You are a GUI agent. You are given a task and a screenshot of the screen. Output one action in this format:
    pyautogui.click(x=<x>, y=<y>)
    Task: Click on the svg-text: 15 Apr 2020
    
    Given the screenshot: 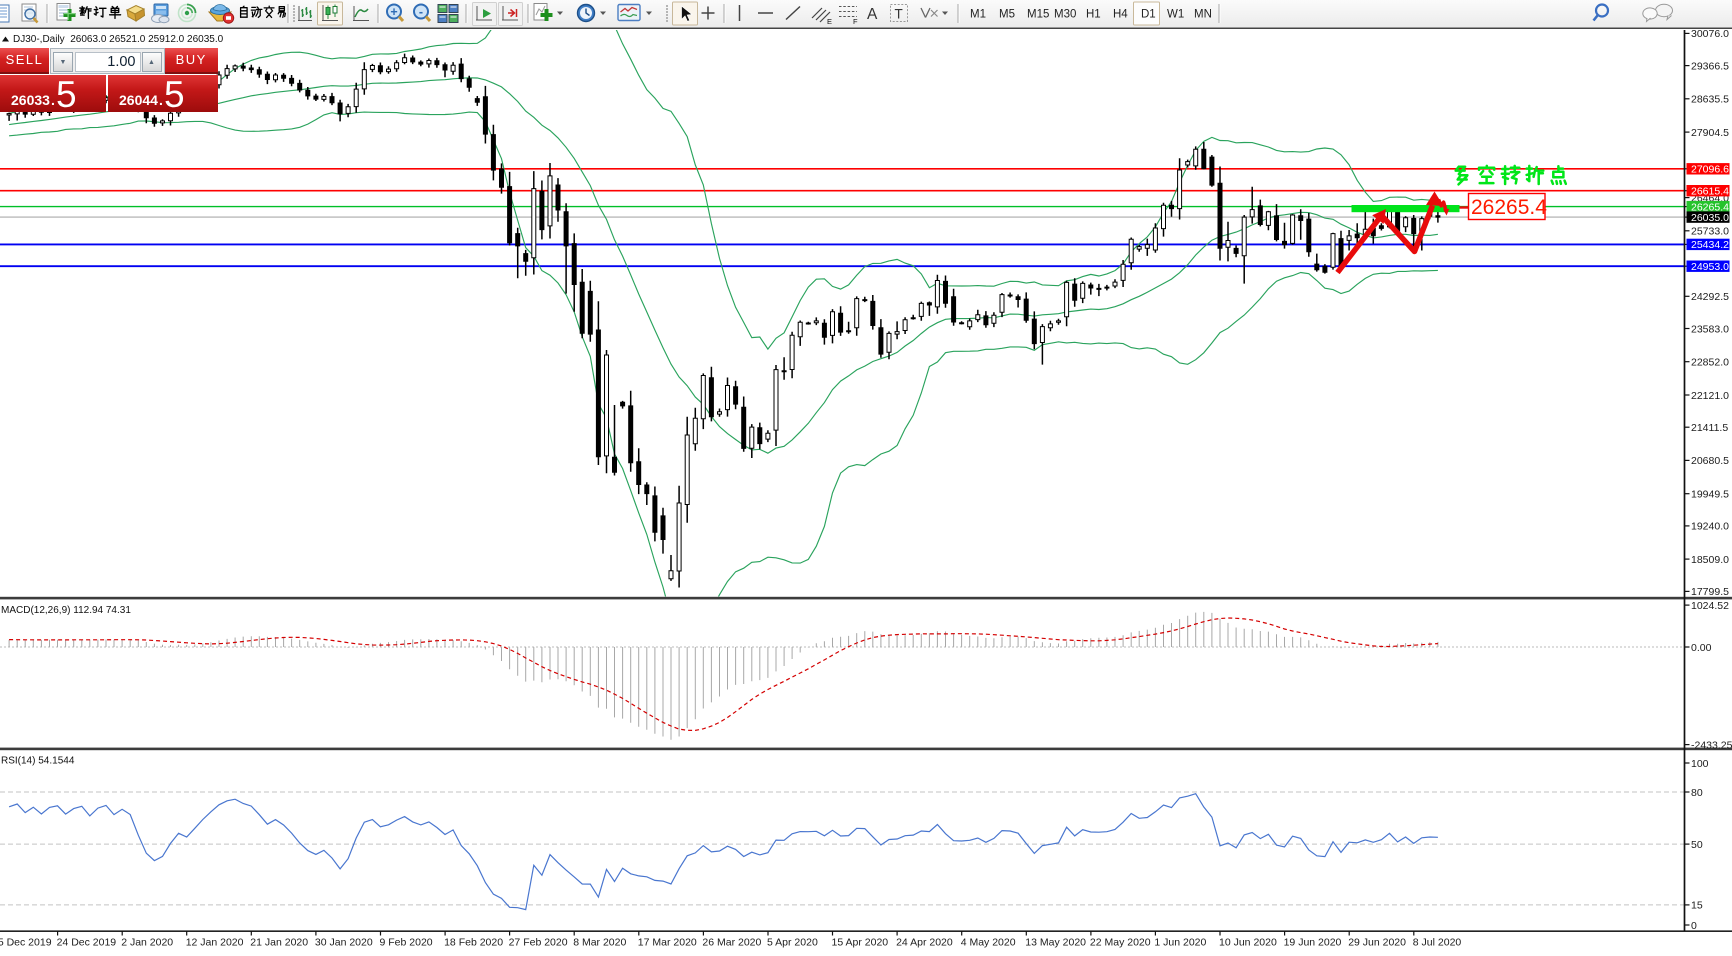 What is the action you would take?
    pyautogui.click(x=860, y=943)
    